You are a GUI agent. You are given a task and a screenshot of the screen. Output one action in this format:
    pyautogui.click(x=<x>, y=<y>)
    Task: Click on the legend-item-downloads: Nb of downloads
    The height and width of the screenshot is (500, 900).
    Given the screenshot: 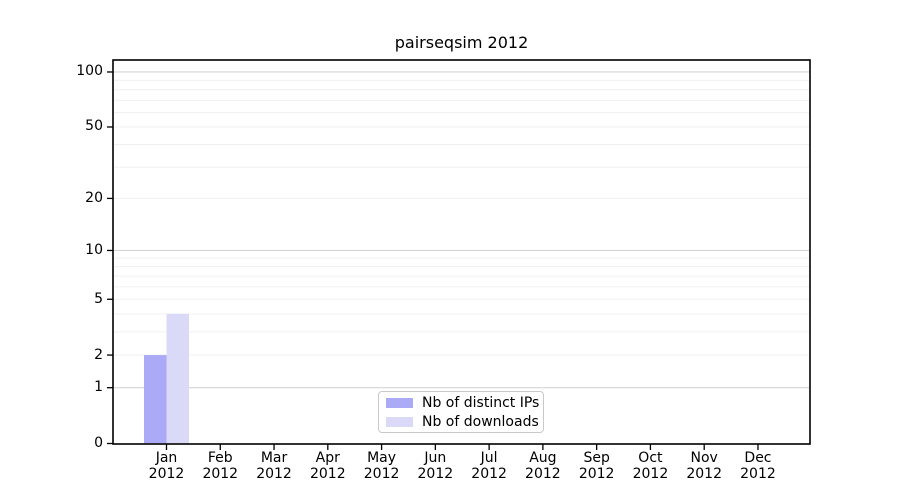 What is the action you would take?
    pyautogui.click(x=464, y=422)
    